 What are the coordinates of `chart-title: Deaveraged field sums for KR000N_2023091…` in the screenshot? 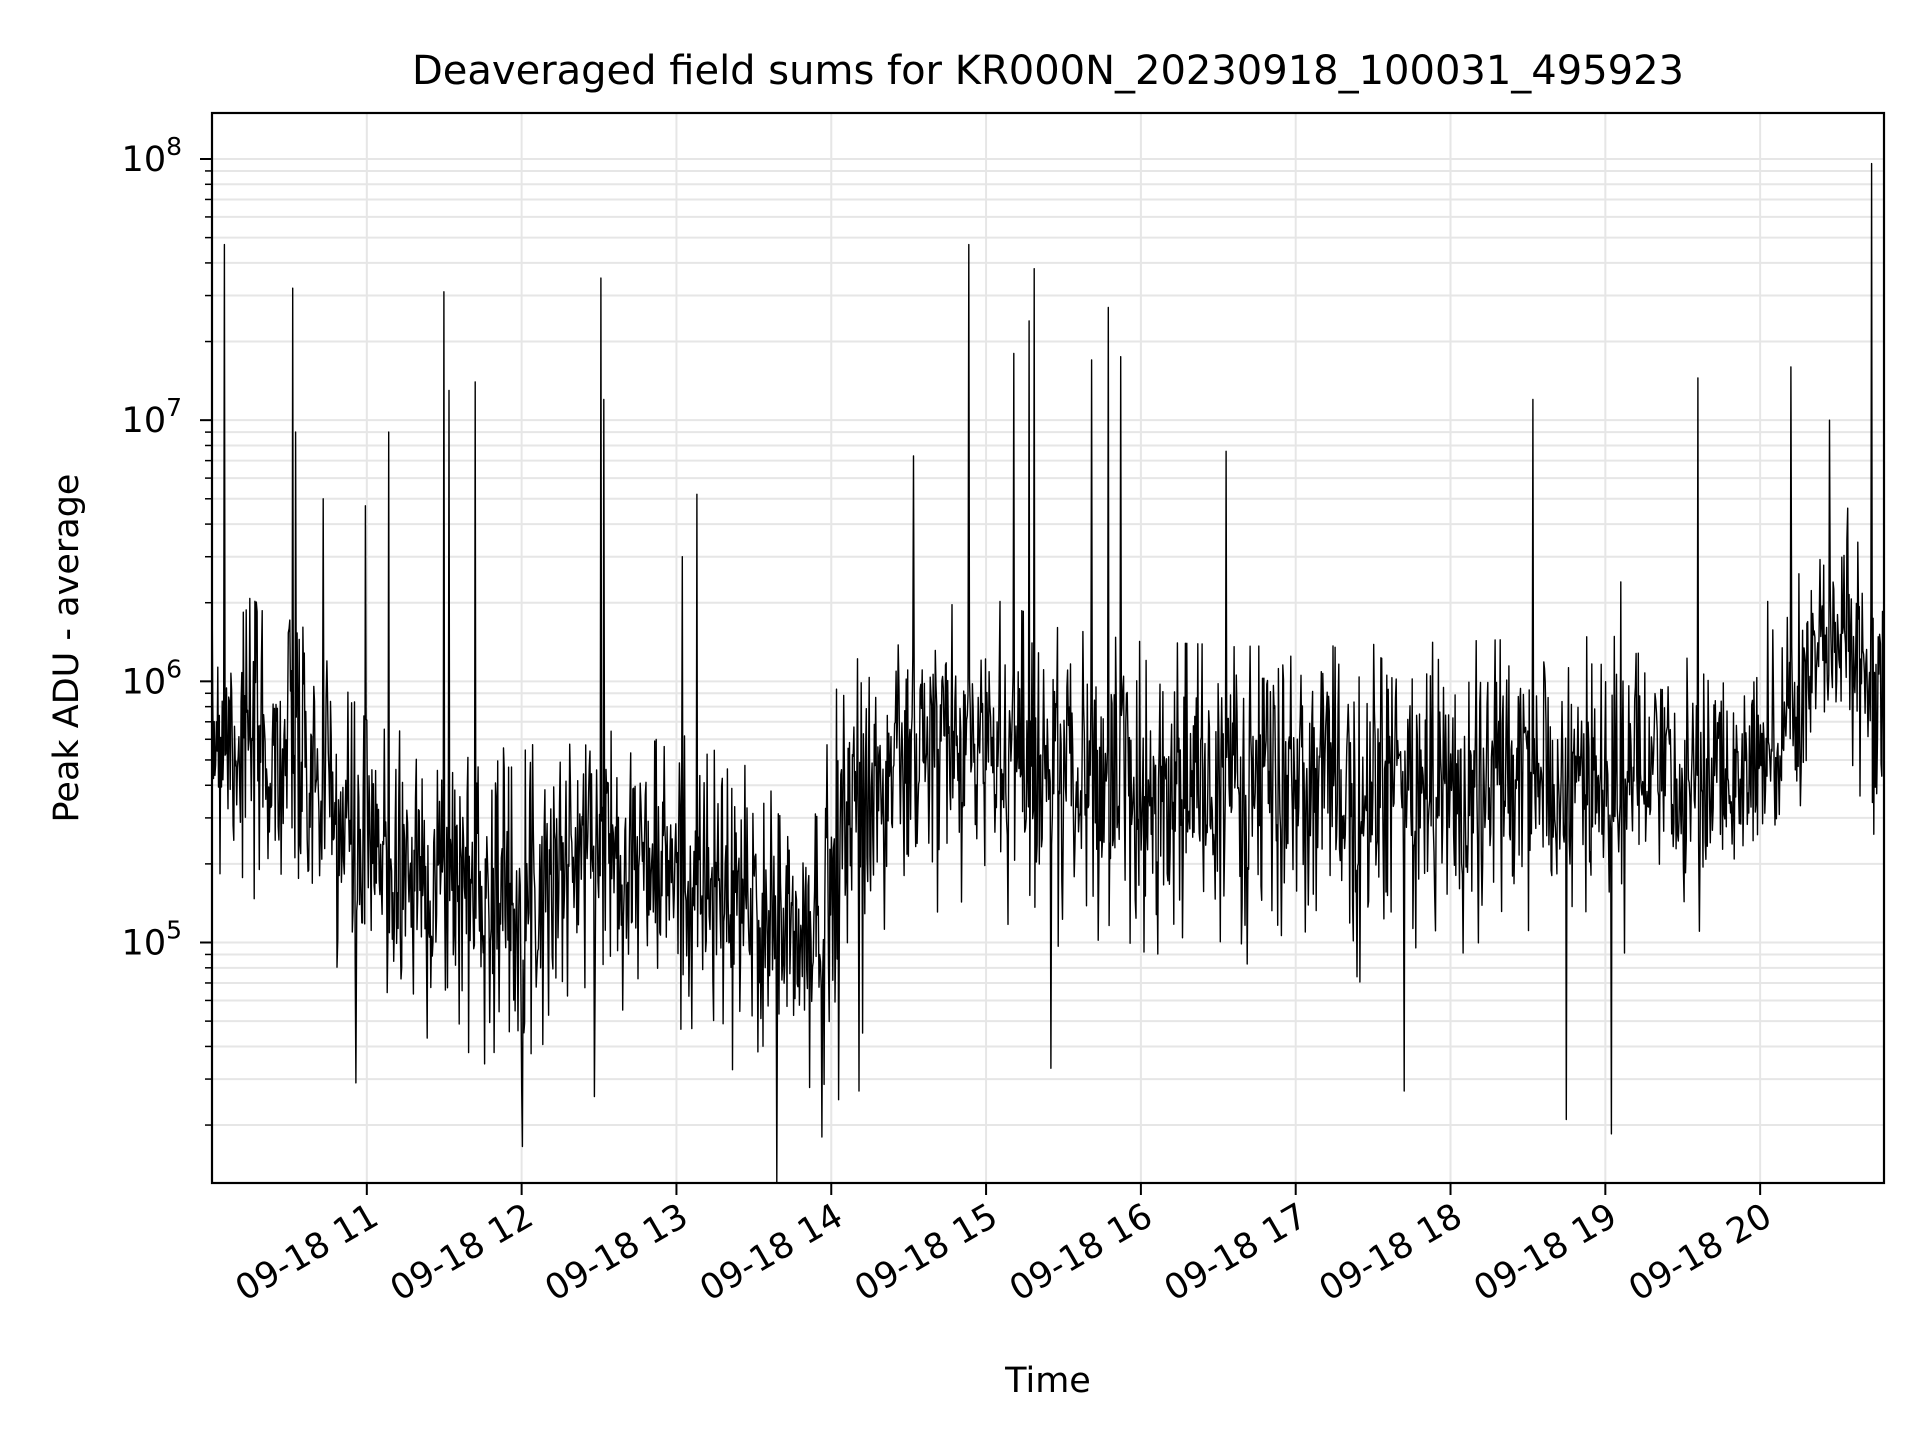 It's located at (1048, 71).